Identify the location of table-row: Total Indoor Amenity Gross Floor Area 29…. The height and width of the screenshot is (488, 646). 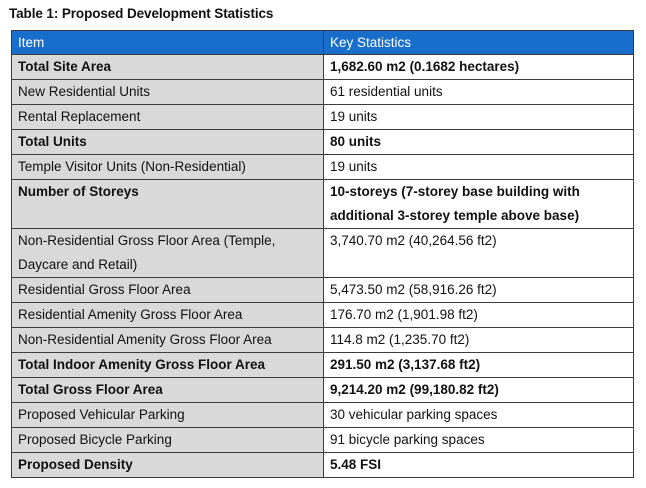
(322, 365).